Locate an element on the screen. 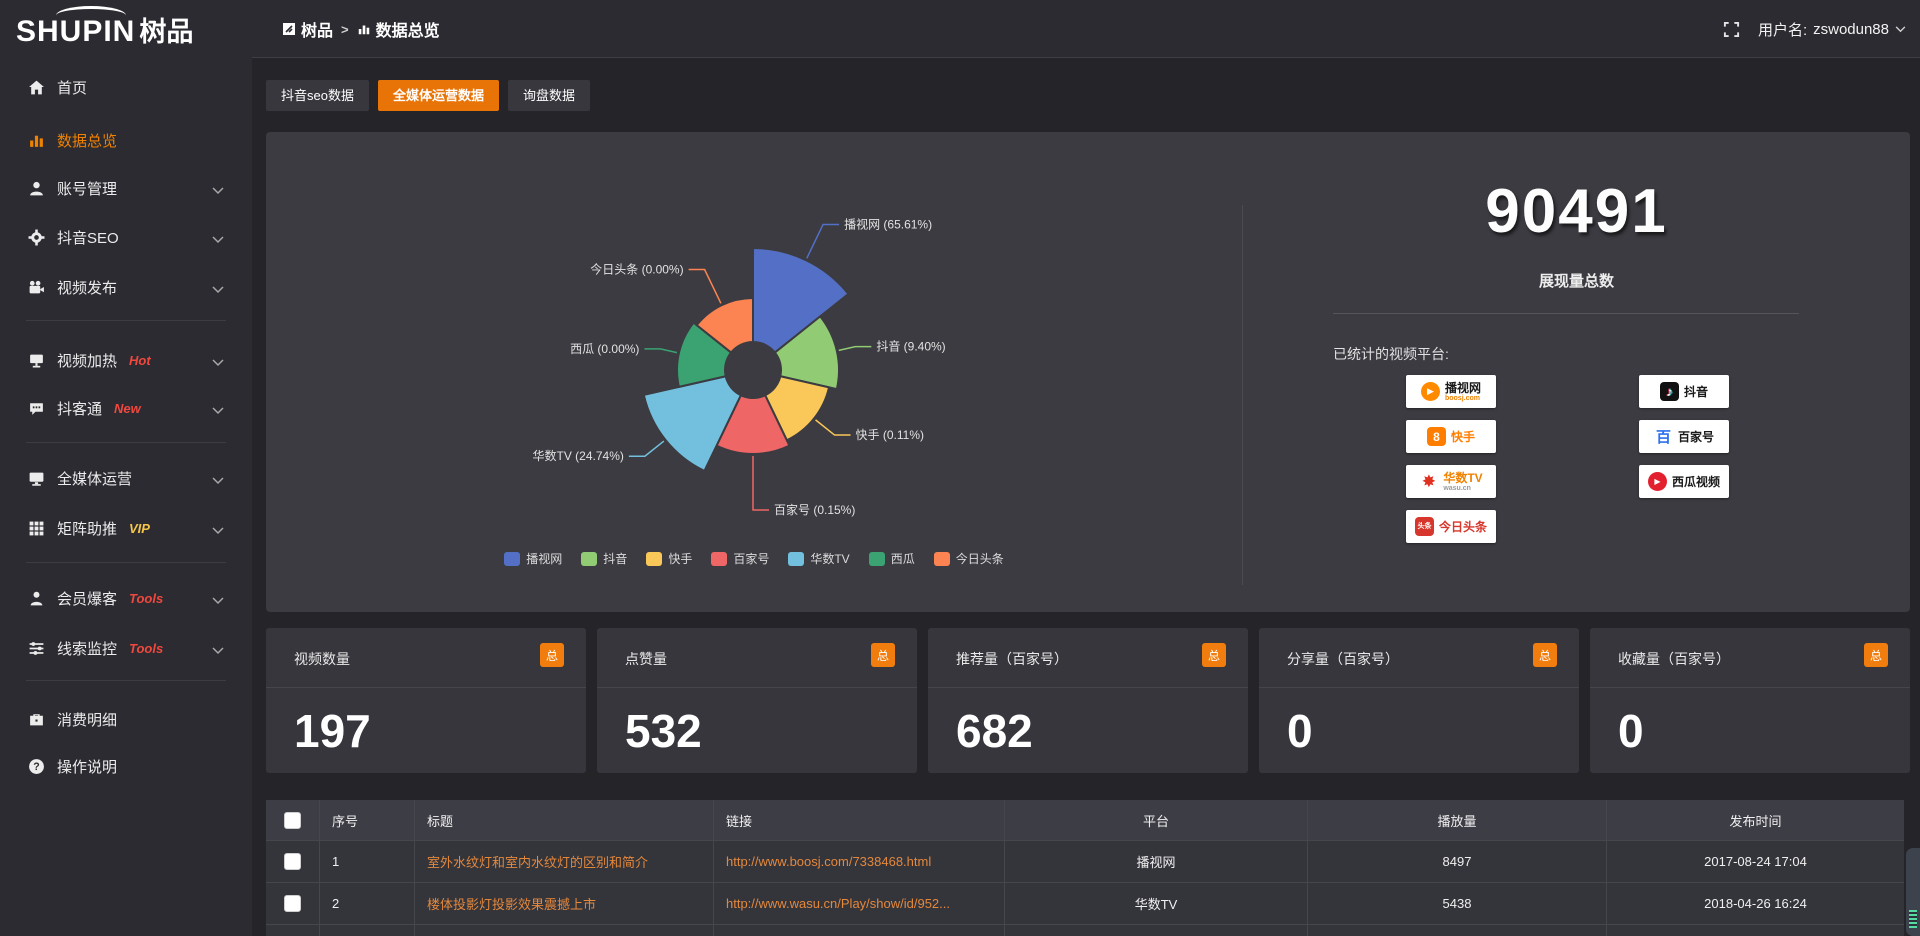  select-all-checkbox is located at coordinates (292, 820).